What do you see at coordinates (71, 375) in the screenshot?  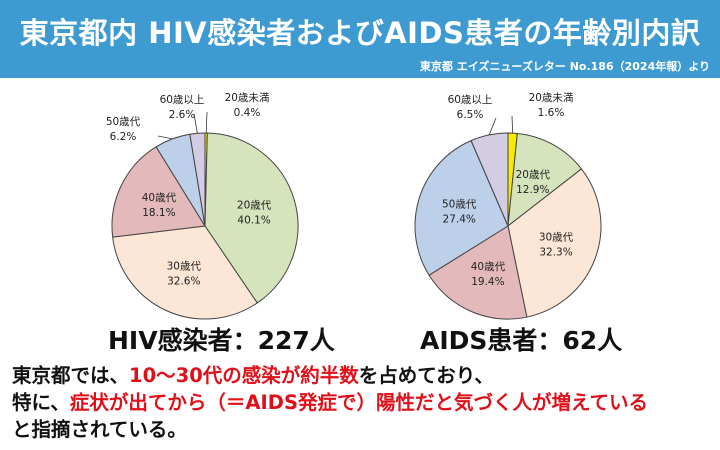 I see `summary-text-1a: 東京都では、` at bounding box center [71, 375].